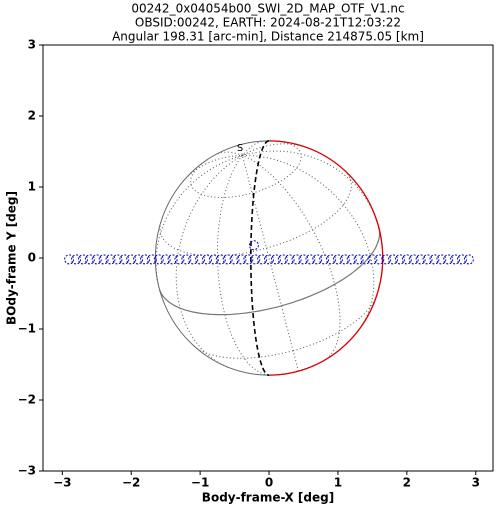 The width and height of the screenshot is (500, 509). What do you see at coordinates (27, 400) in the screenshot?
I see `y-tick-label: −2` at bounding box center [27, 400].